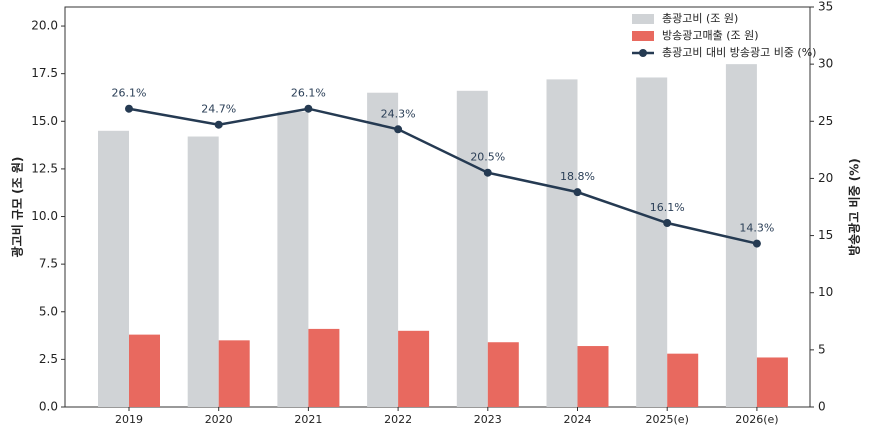 This screenshot has width=870, height=430. Describe the element at coordinates (822, 407) in the screenshot. I see `y2-tick-label: 0` at that location.